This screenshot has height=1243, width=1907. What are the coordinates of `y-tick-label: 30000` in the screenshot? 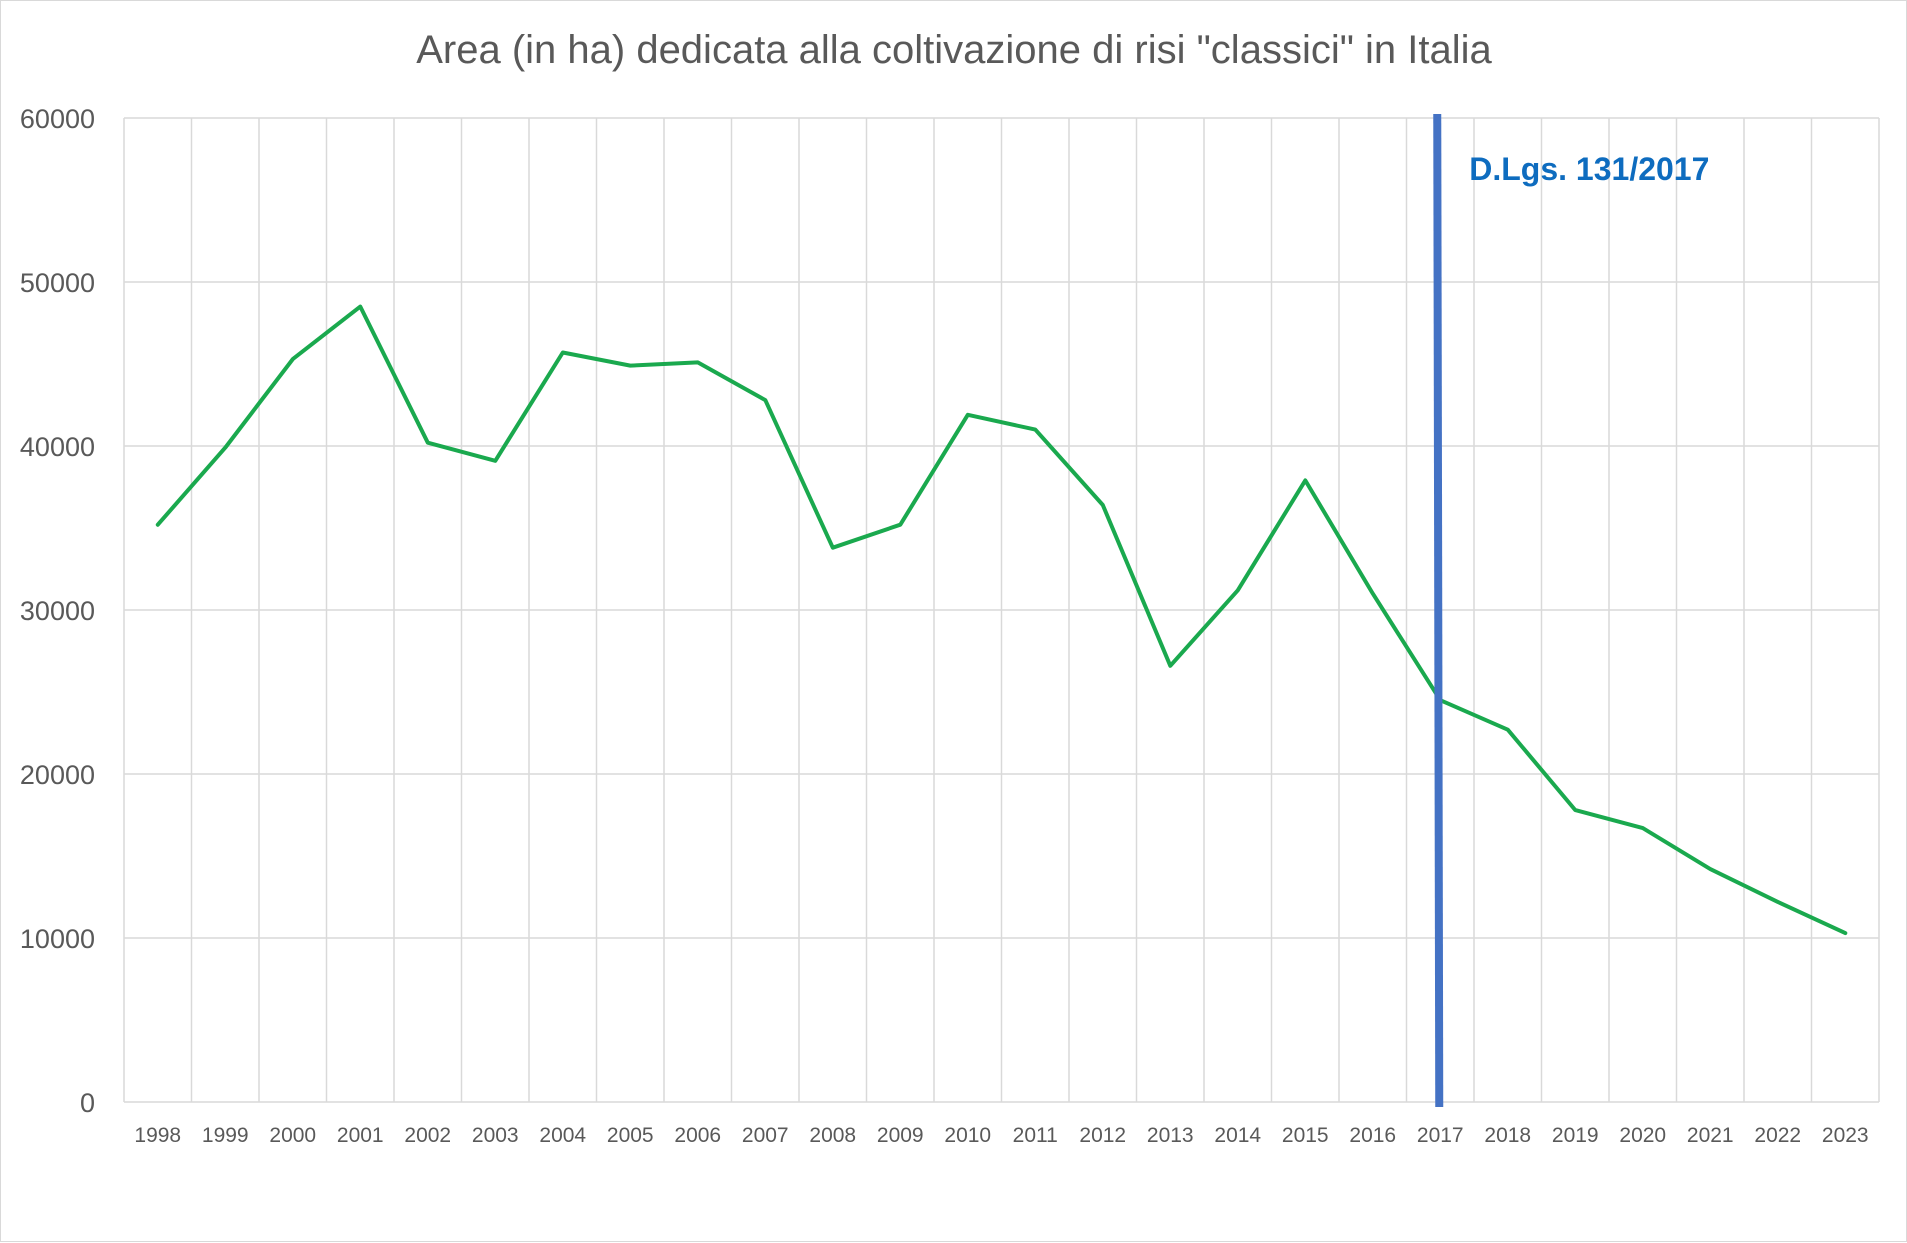 It's located at (57, 611).